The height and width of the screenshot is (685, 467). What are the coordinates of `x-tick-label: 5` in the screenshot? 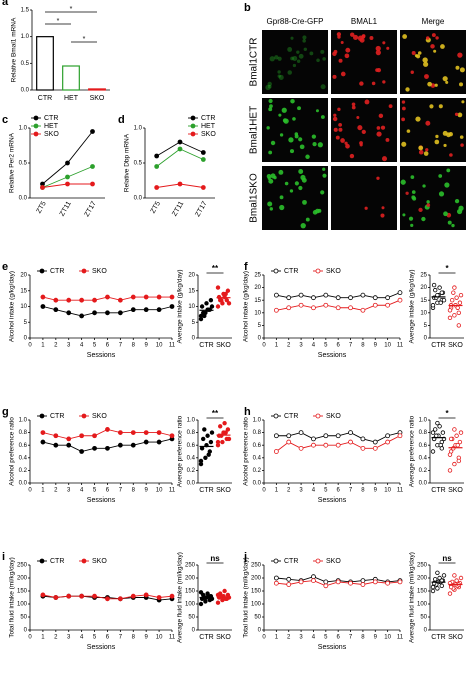 It's located at (95, 346).